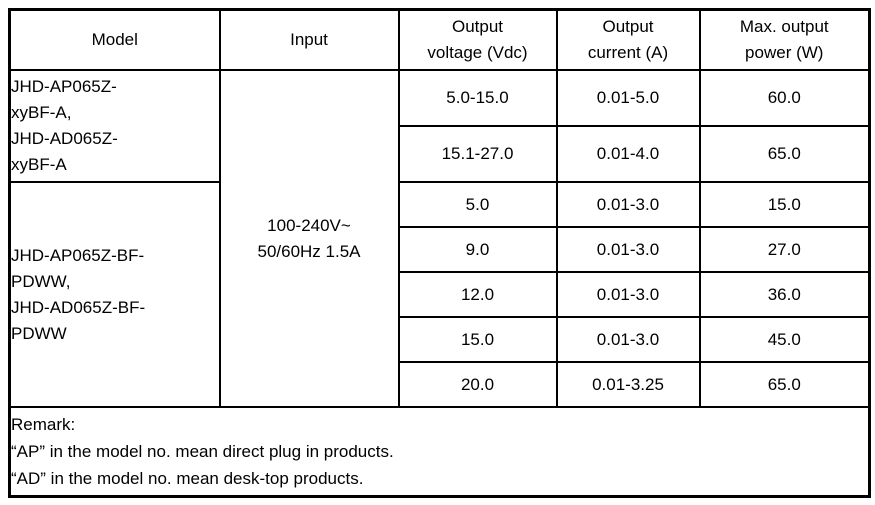 The width and height of the screenshot is (875, 505). Describe the element at coordinates (477, 154) in the screenshot. I see `voltage-cell: 15.1-27.0` at that location.